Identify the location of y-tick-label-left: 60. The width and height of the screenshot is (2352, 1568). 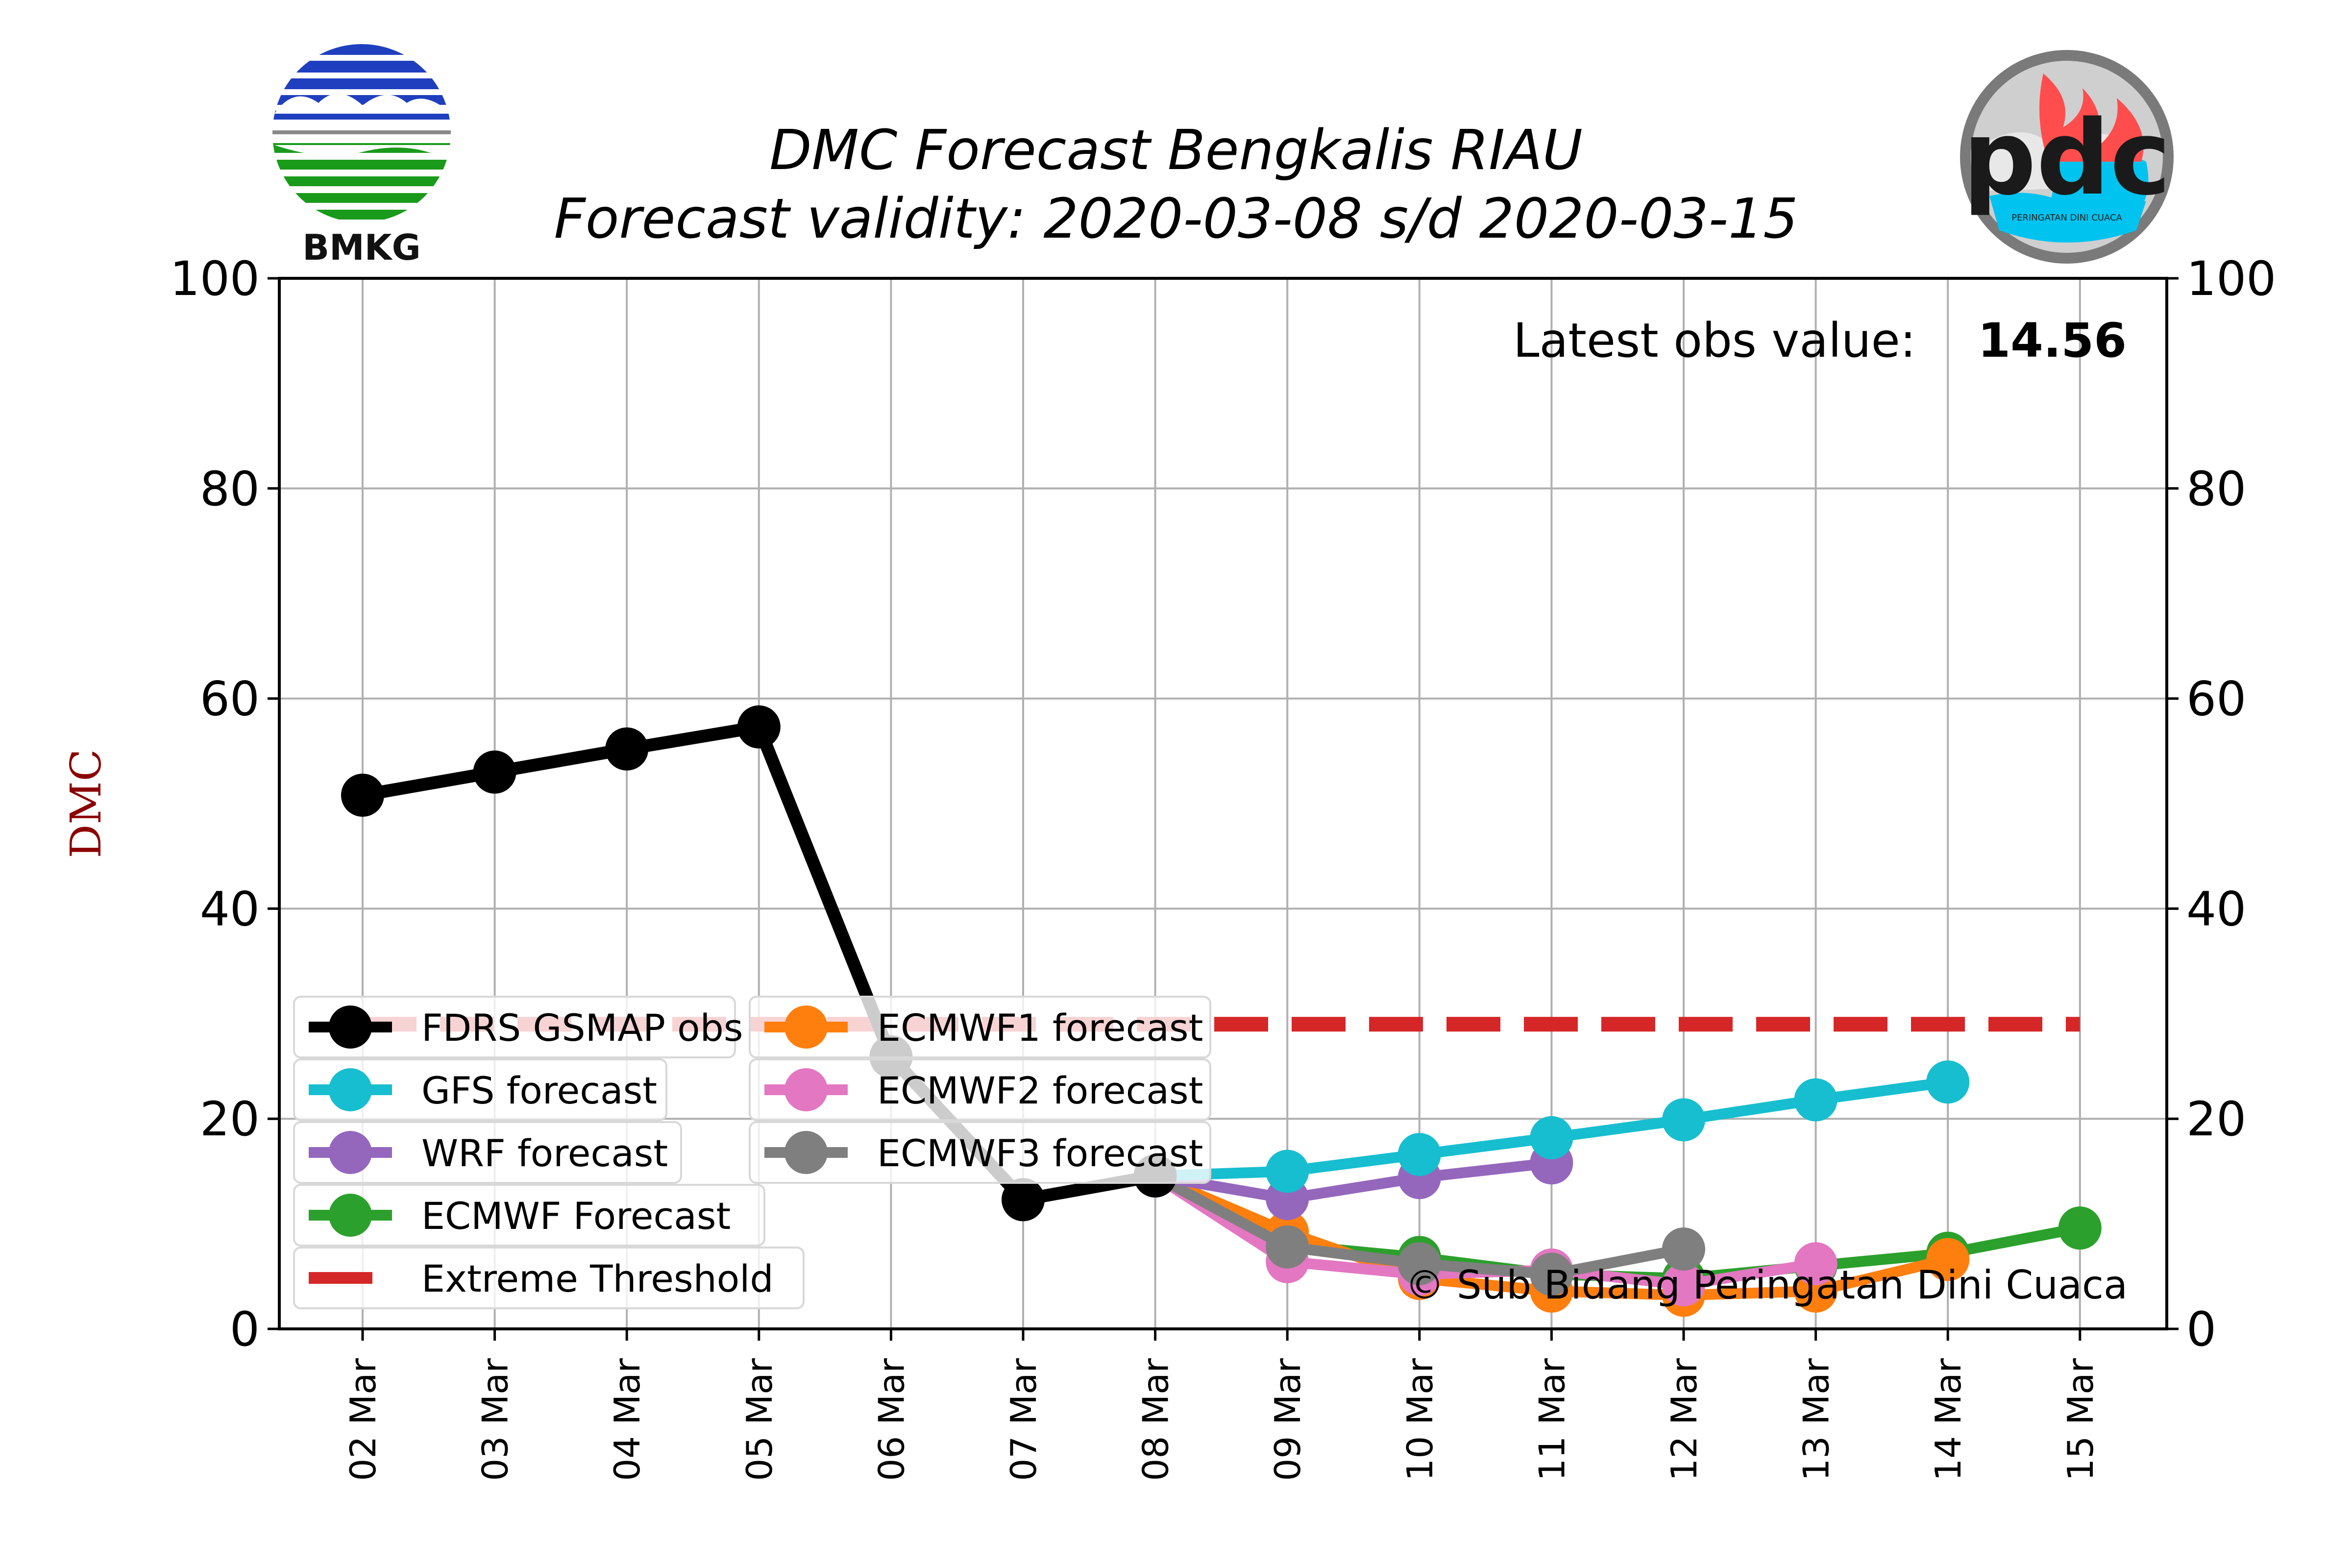
(230, 699).